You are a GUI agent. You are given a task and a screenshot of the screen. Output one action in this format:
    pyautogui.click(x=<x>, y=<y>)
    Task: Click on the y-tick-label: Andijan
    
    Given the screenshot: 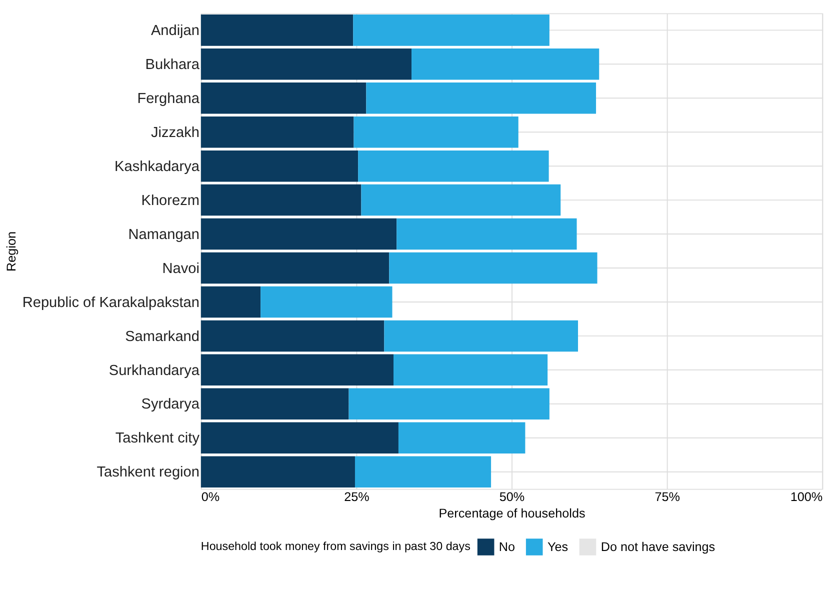 What is the action you would take?
    pyautogui.click(x=175, y=31)
    